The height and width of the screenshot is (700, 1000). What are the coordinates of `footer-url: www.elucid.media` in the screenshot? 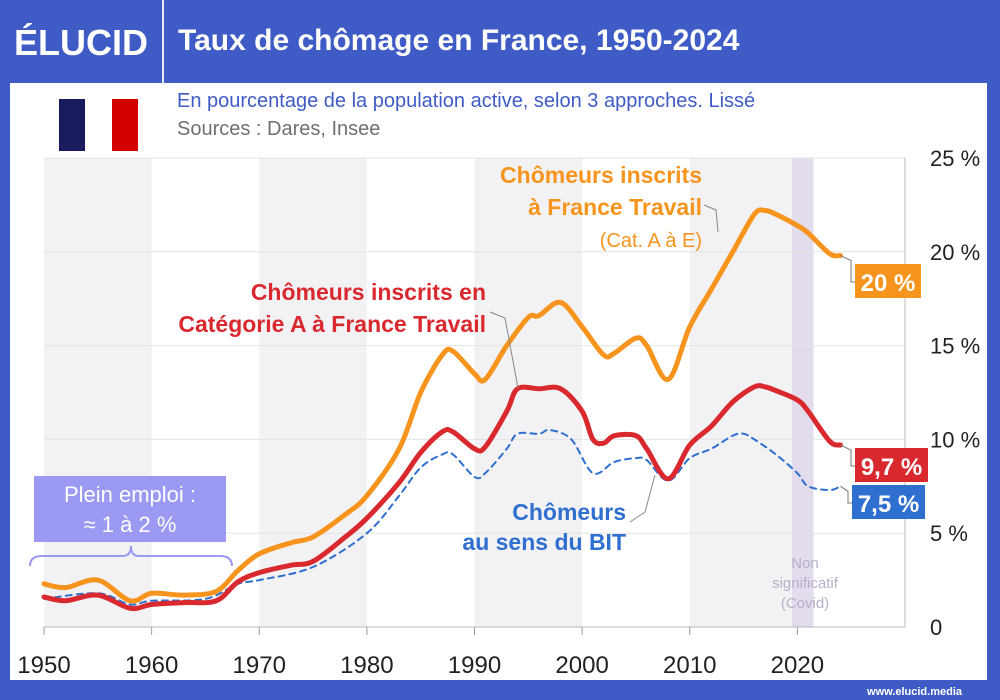 It's located at (914, 692).